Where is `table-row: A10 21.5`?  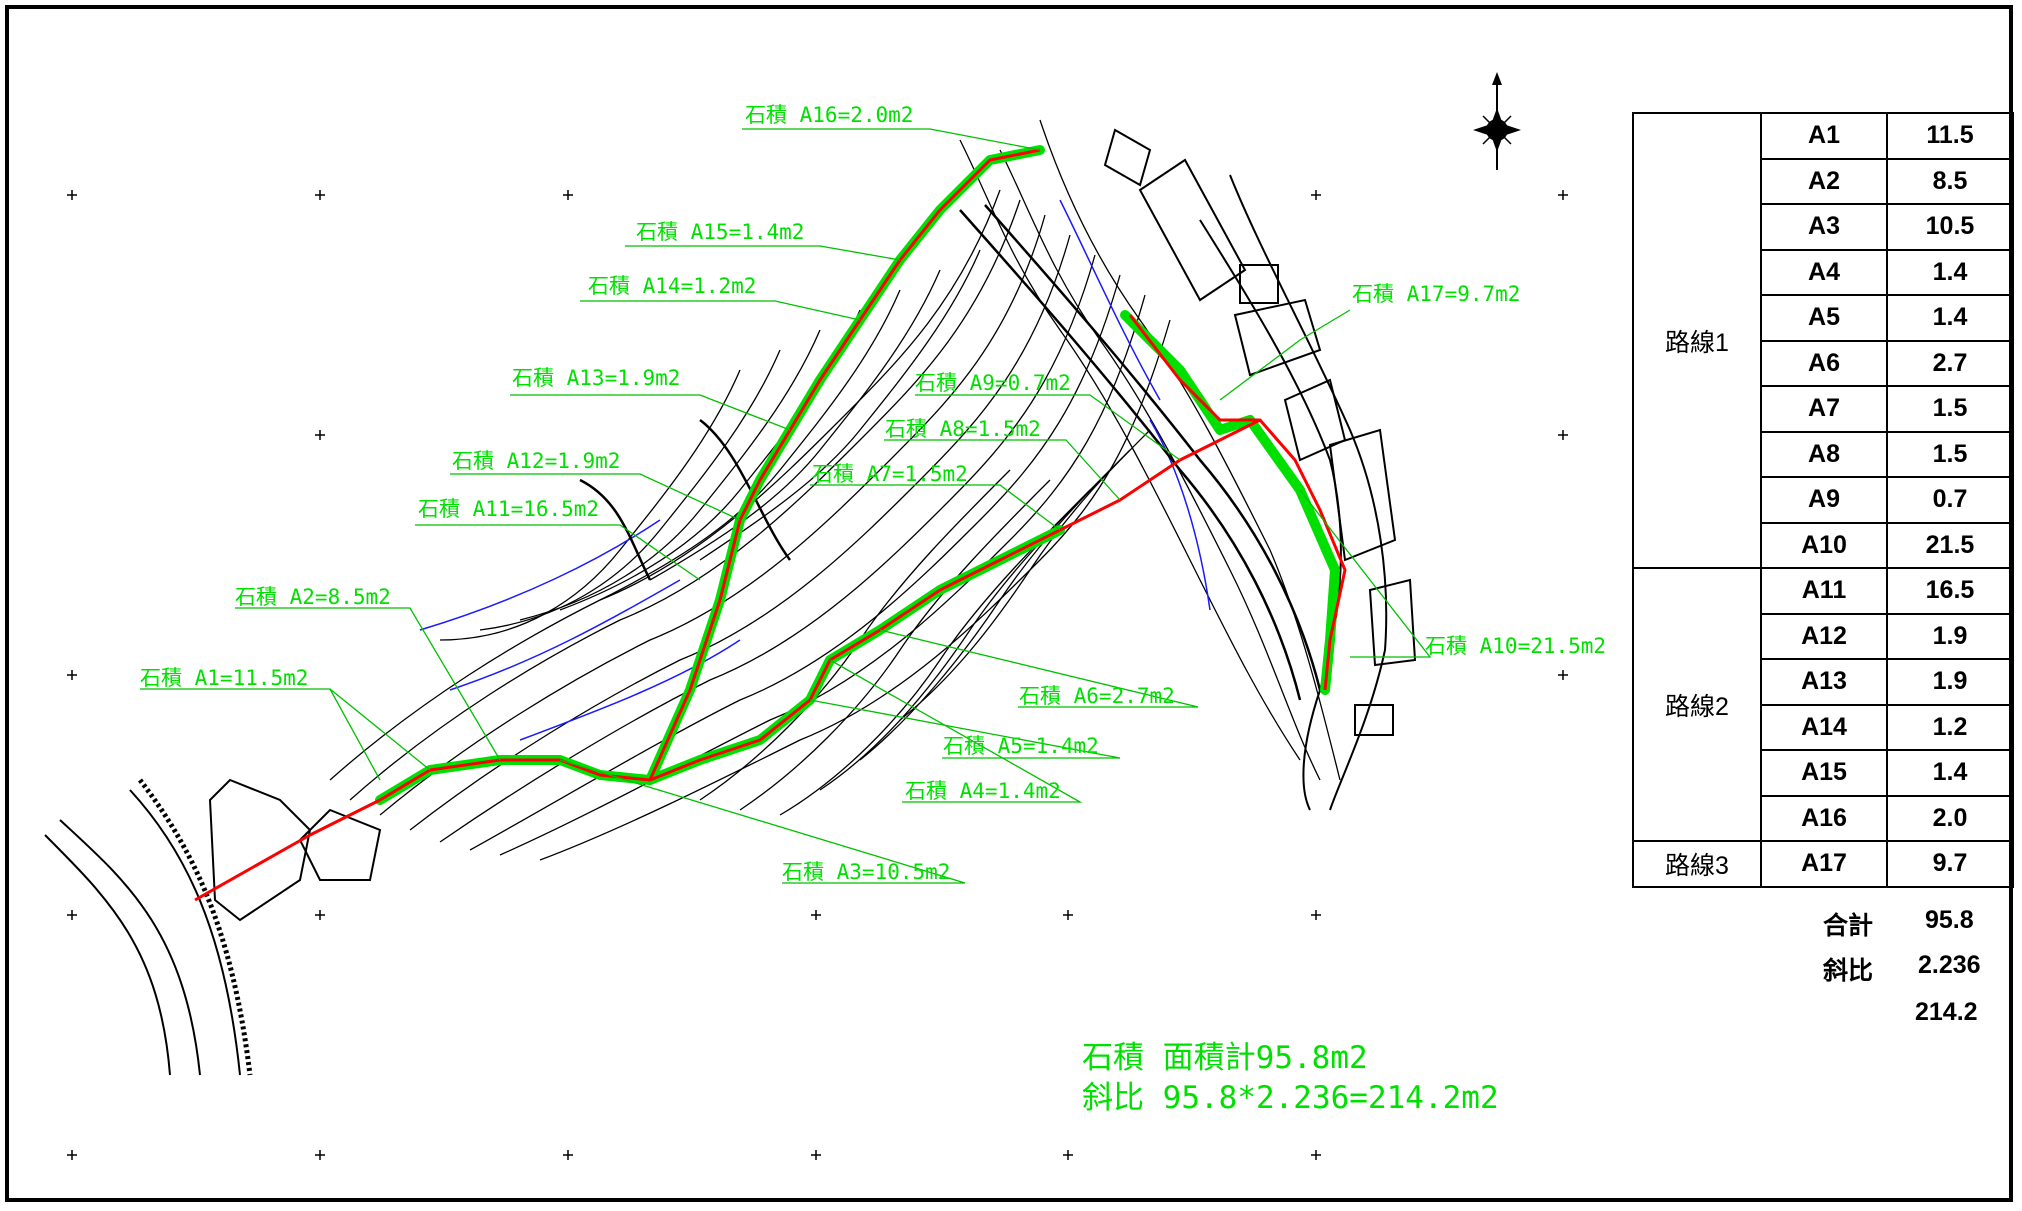 table-row: A10 21.5 is located at coordinates (1823, 545).